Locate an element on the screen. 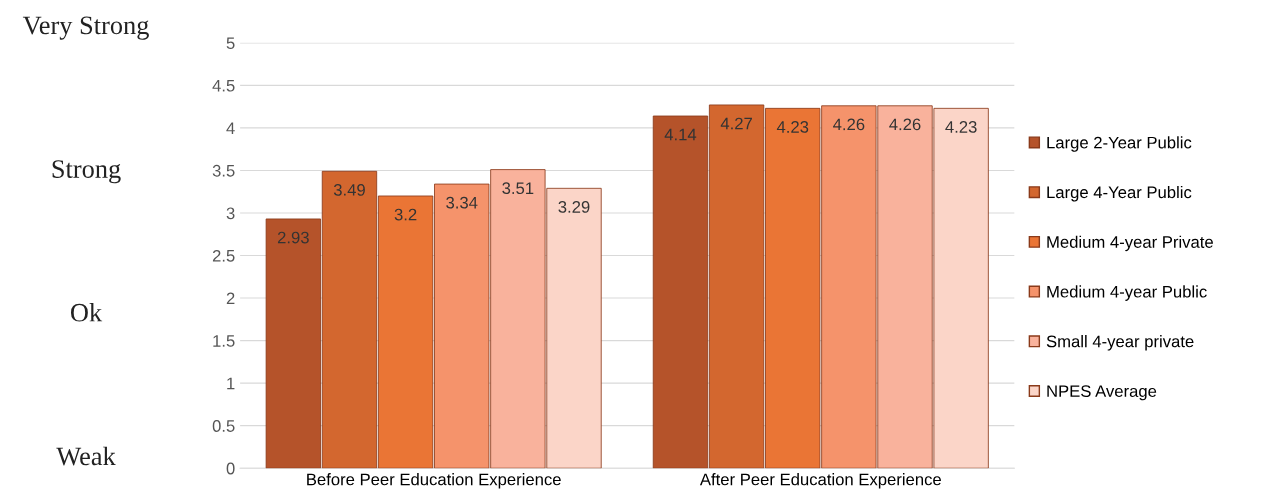 The width and height of the screenshot is (1284, 504). legend-label: Large 4-Year Public is located at coordinates (1119, 193).